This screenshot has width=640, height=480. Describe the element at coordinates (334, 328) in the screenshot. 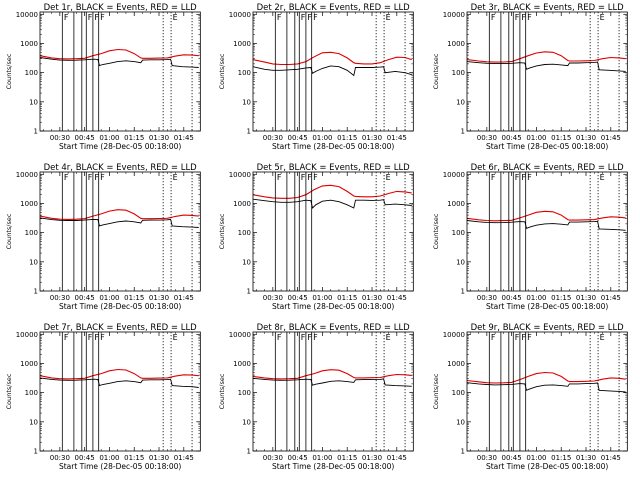

I see `chart-title: Det 8r, BLACK = Events, RED = LLD` at that location.